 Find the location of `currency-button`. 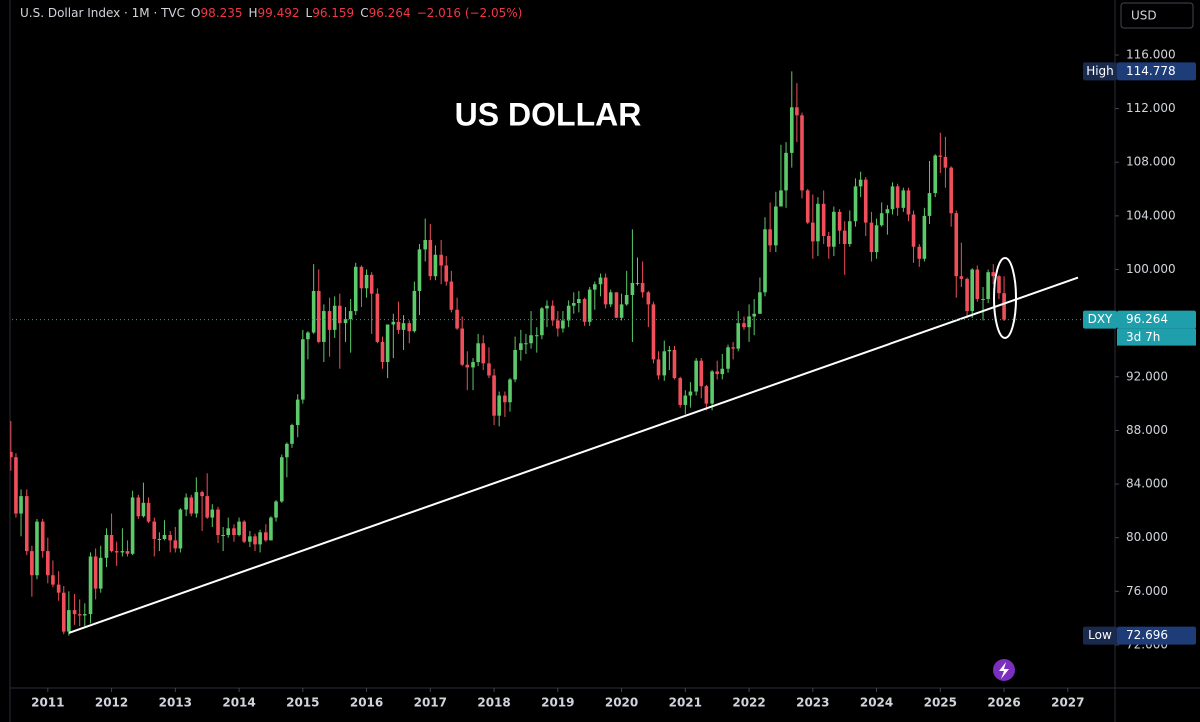

currency-button is located at coordinates (1157, 15).